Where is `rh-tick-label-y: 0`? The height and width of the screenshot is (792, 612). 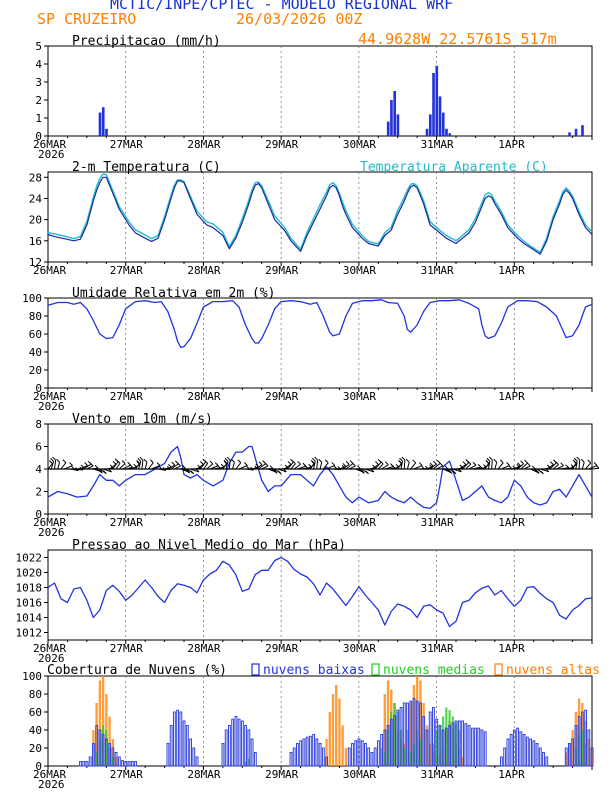 rh-tick-label-y: 0 is located at coordinates (38, 388).